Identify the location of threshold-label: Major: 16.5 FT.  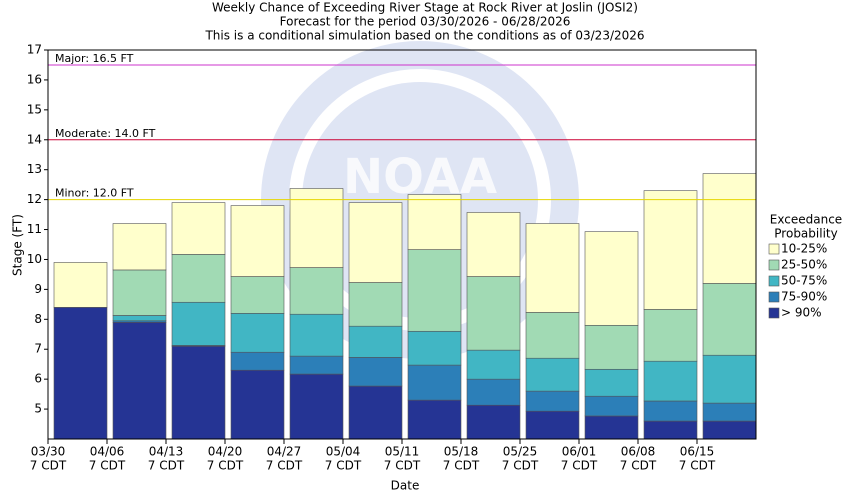
(94, 58).